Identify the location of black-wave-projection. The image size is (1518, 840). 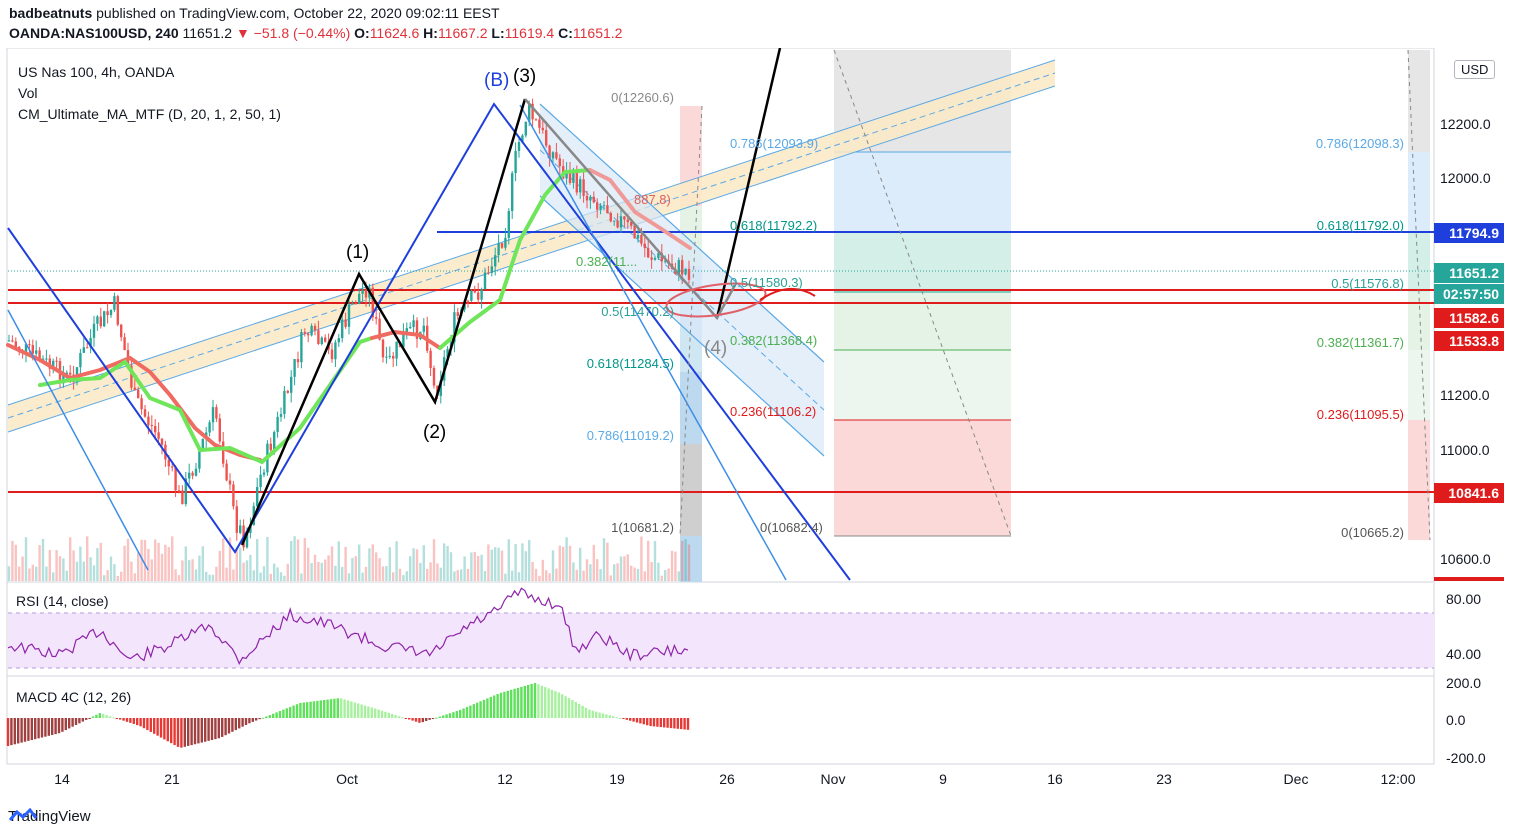
(748, 183).